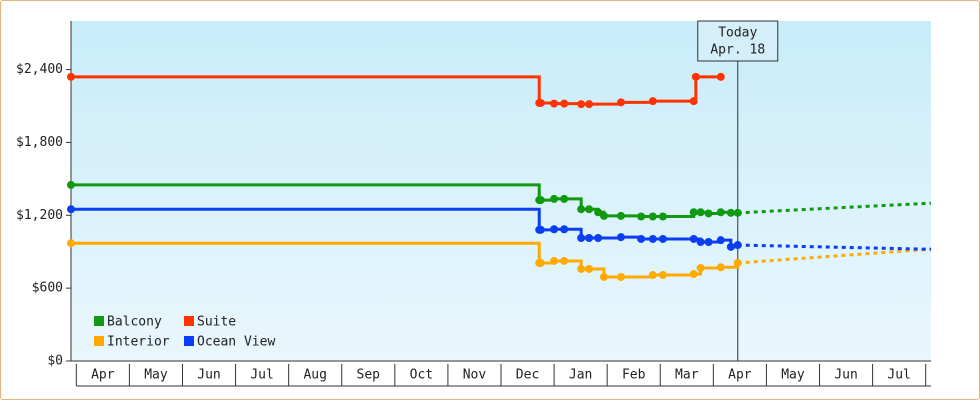  Describe the element at coordinates (39, 215) in the screenshot. I see `y-tick-label: $1,200` at that location.